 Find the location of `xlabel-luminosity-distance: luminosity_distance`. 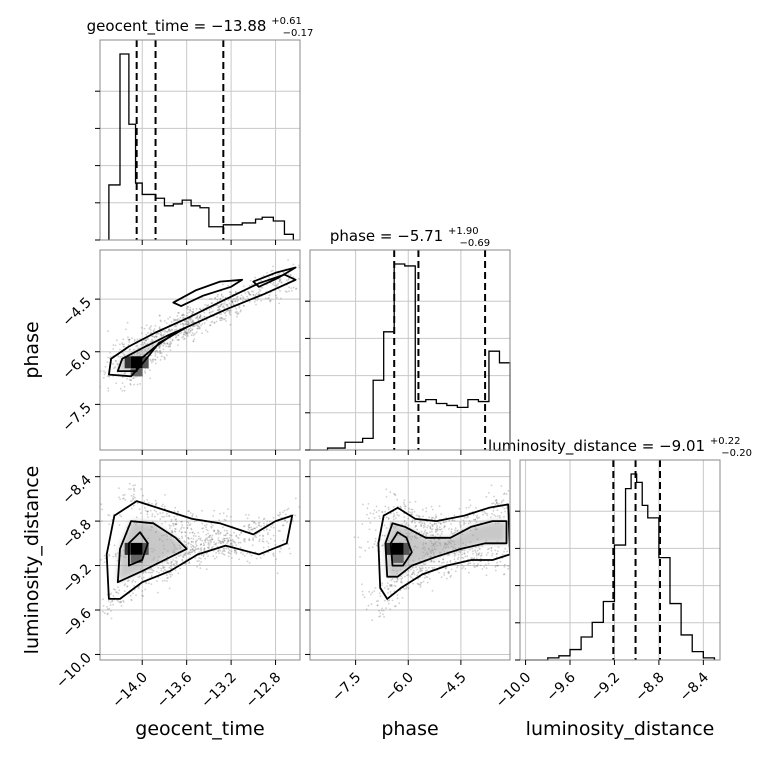

xlabel-luminosity-distance: luminosity_distance is located at coordinates (620, 729).